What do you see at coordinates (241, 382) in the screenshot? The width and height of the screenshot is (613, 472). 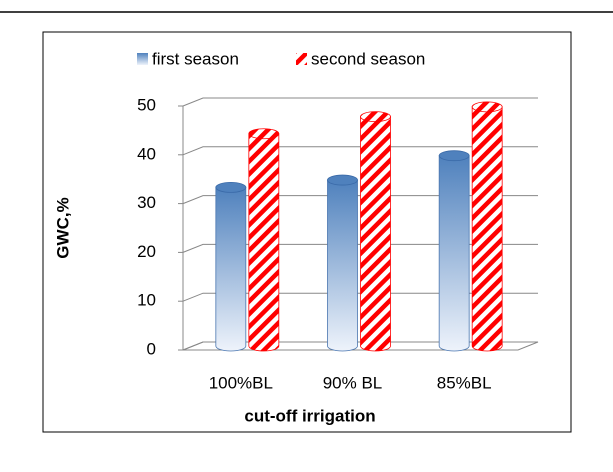 I see `x-tick-label: 100%BL` at bounding box center [241, 382].